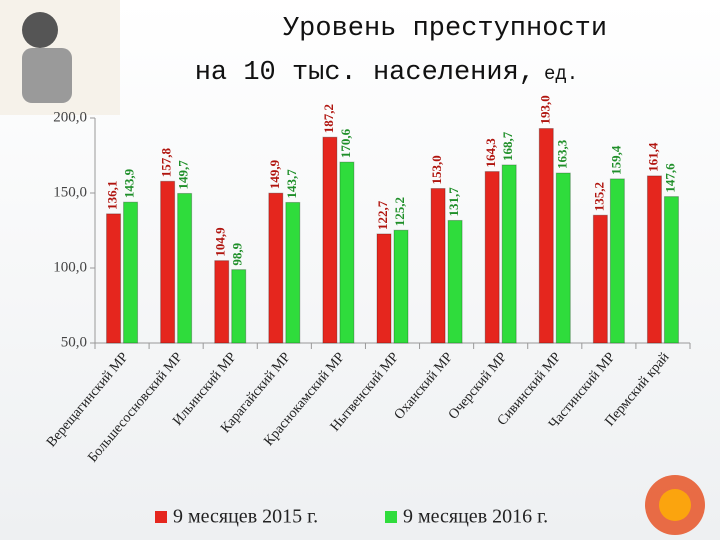 The image size is (720, 540). What do you see at coordinates (365, 73) in the screenshot?
I see `chart-subtitle: на 10 тыс. населения,` at bounding box center [365, 73].